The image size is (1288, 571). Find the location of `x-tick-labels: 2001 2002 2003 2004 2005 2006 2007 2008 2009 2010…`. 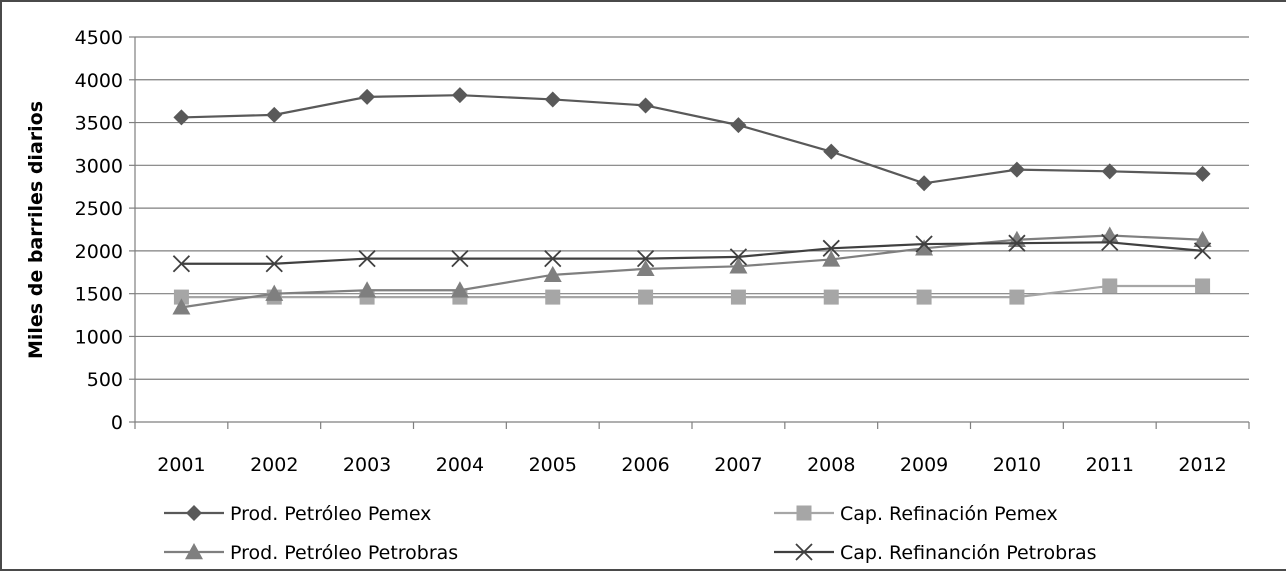

x-tick-labels: 2001 2002 2003 2004 2005 2006 2007 2008 2009 2010… is located at coordinates (692, 465).